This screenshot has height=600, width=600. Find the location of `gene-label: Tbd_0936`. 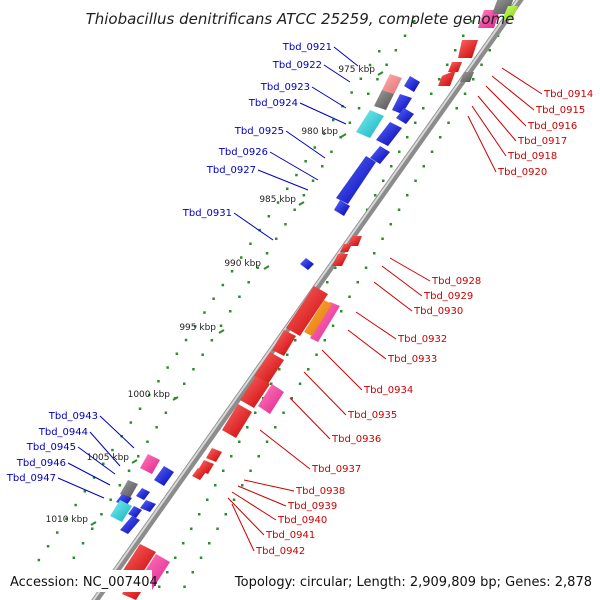

gene-label: Tbd_0936 is located at coordinates (356, 439).